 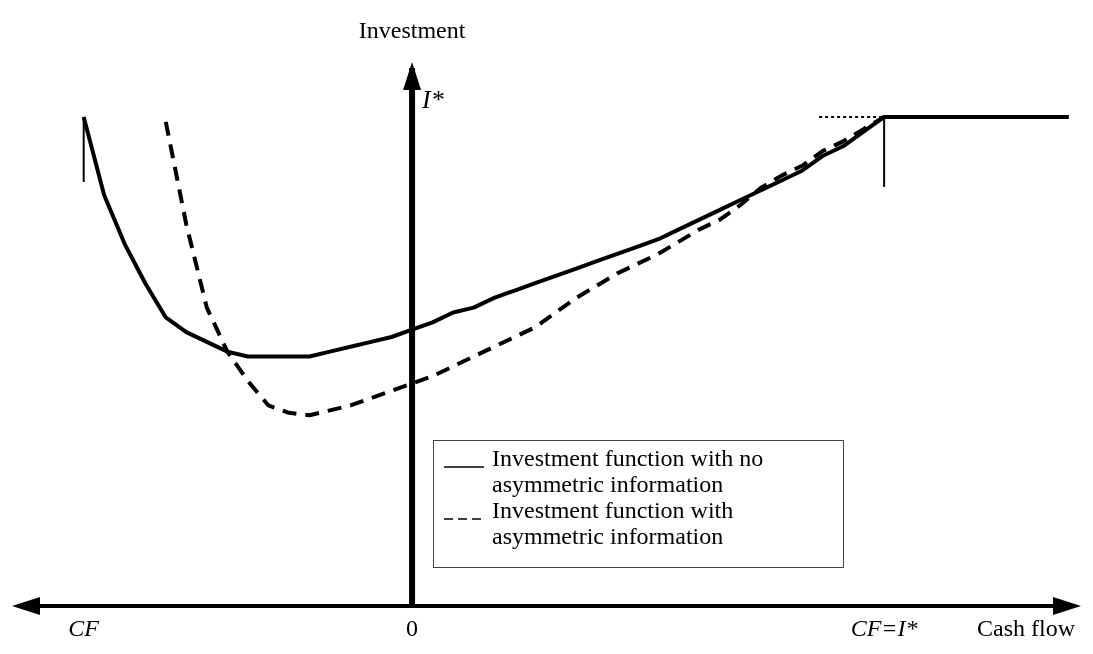 I want to click on legend-label: Investment function with no asymmetric information, so click(x=628, y=471).